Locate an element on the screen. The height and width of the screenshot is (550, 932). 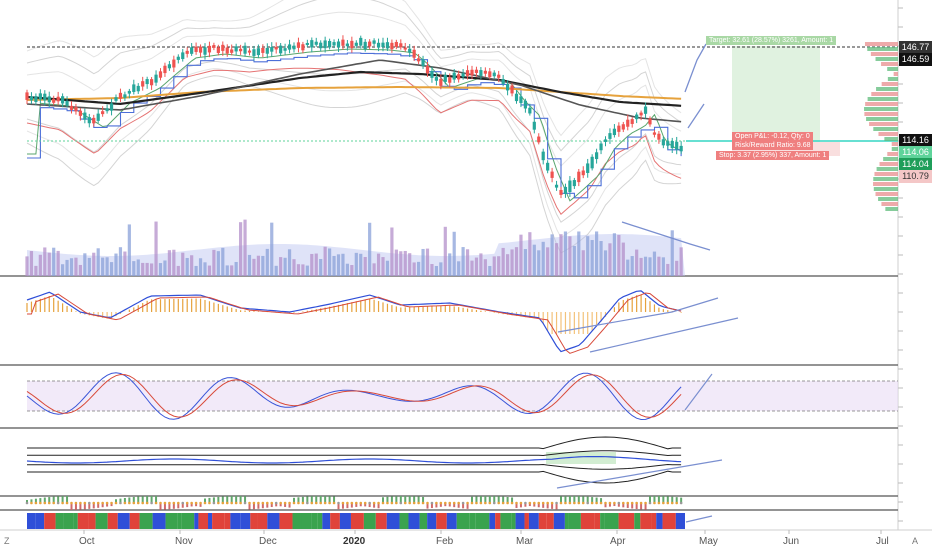
stoch-band is located at coordinates (462, 396).